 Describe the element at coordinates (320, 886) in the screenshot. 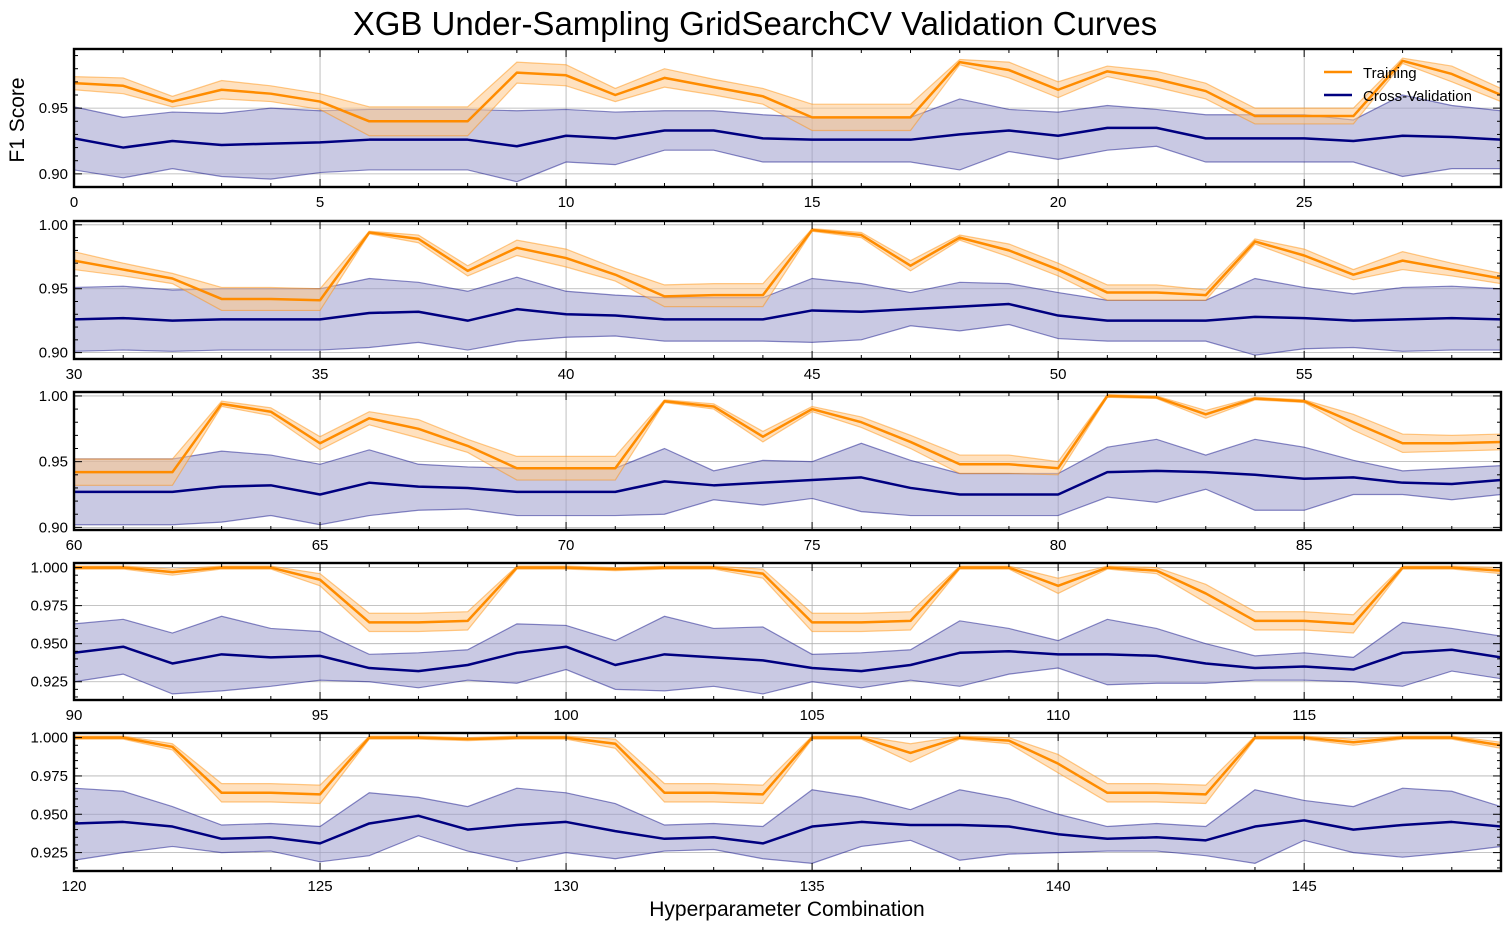

I see `x-tick-label: 125` at that location.